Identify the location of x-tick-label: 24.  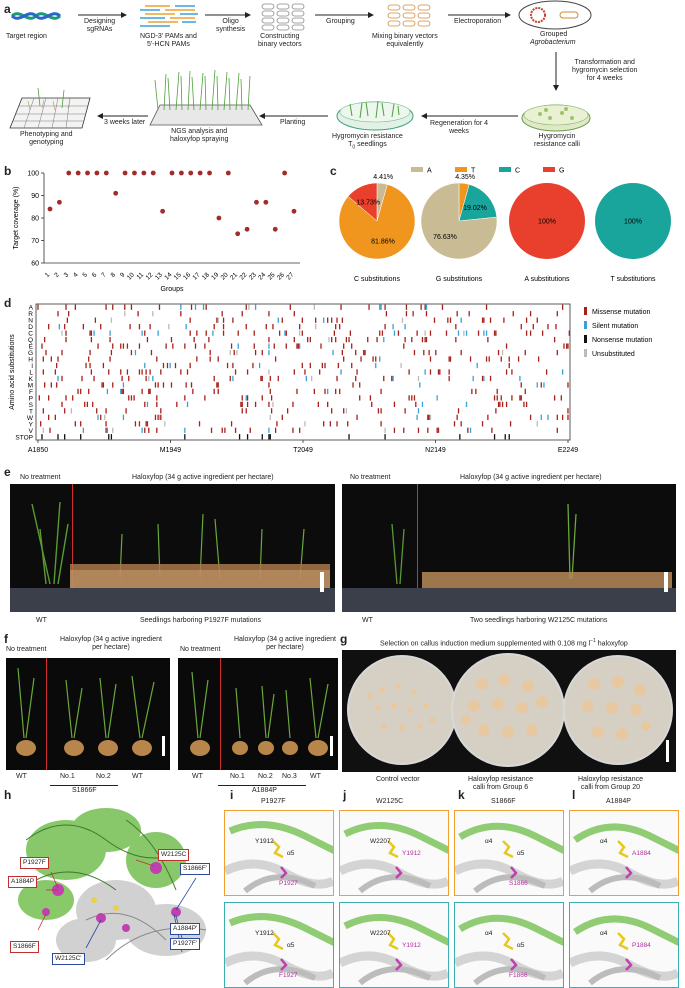
(262, 276).